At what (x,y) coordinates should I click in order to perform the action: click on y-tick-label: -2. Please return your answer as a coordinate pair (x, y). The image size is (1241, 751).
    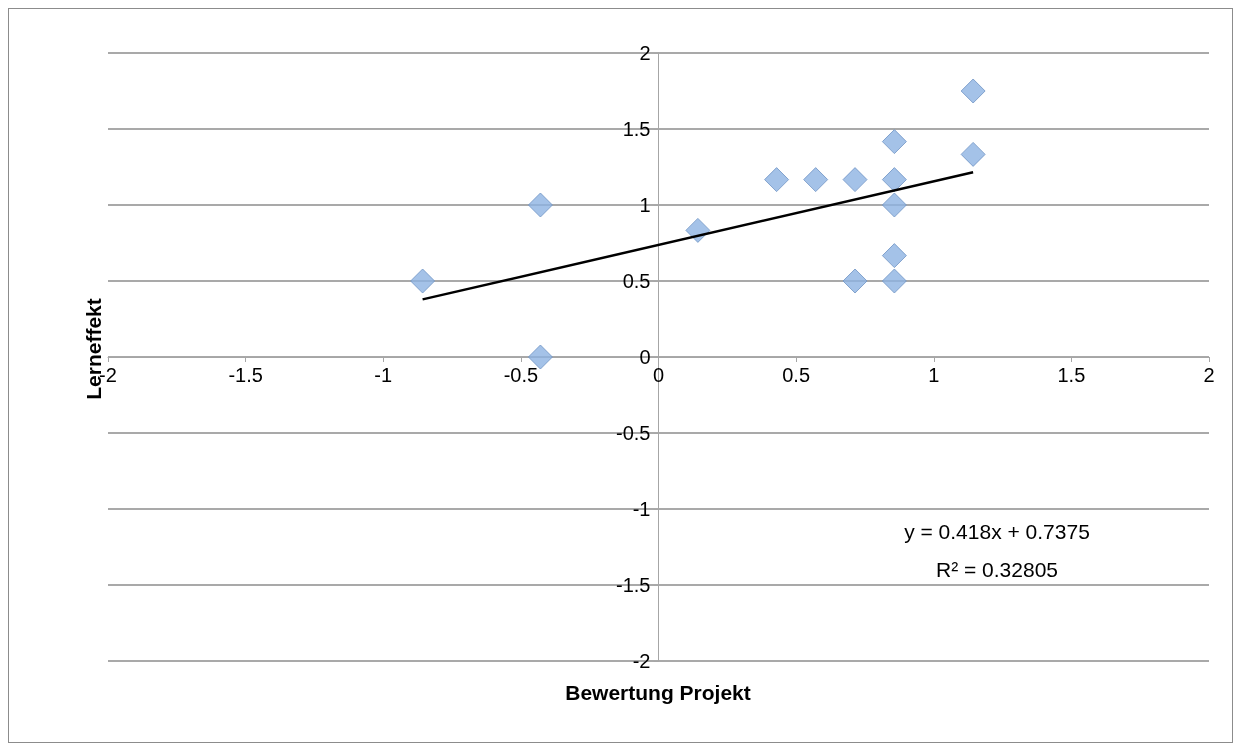
    Looking at the image, I should click on (641, 661).